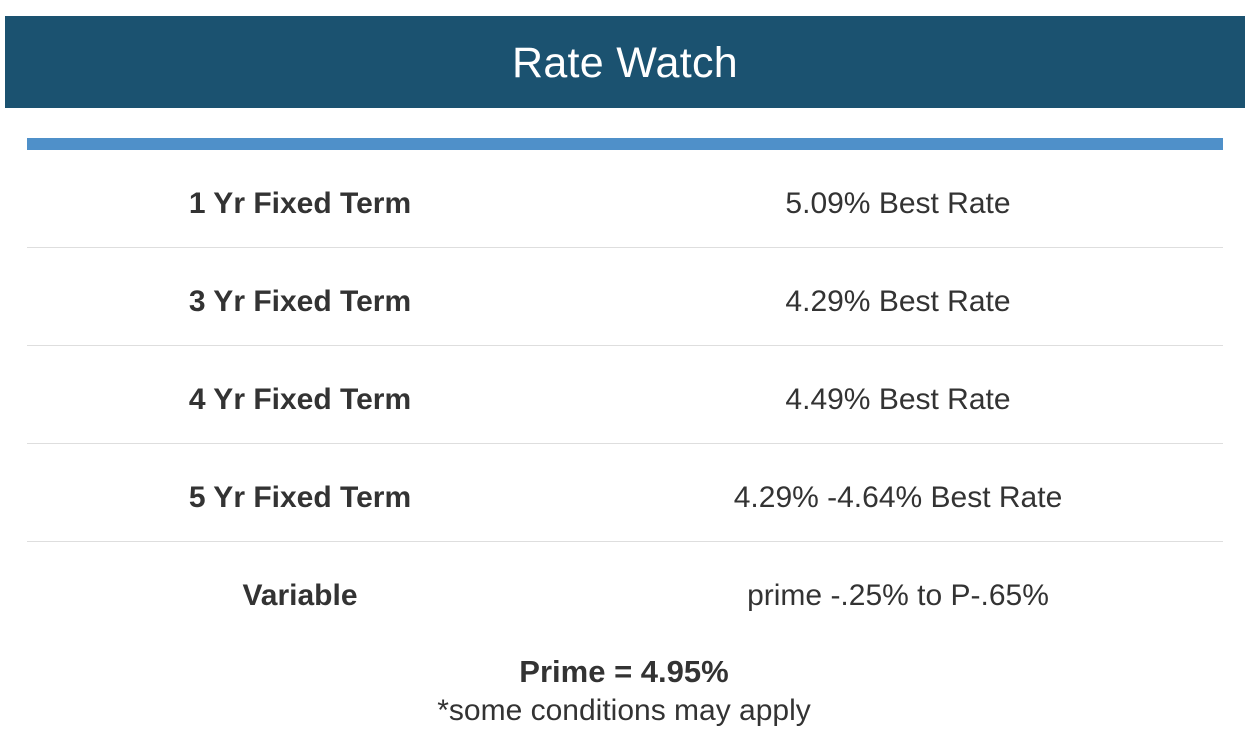  Describe the element at coordinates (625, 590) in the screenshot. I see `rate-row-variable: Variable prime -.25% to P-.65%` at that location.